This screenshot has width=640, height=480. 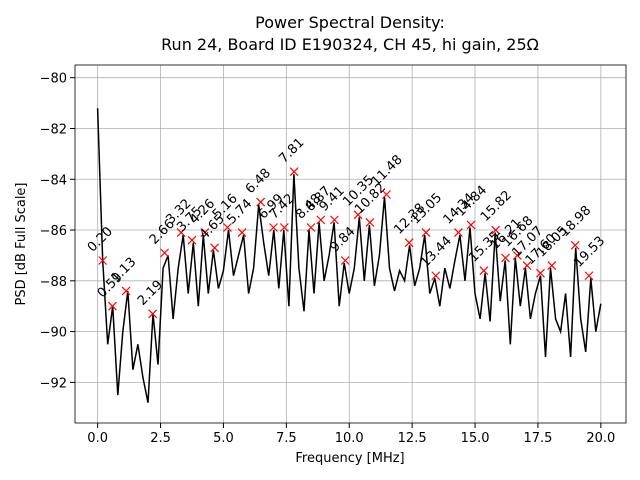 I want to click on peak-label: 19.53, so click(x=589, y=252).